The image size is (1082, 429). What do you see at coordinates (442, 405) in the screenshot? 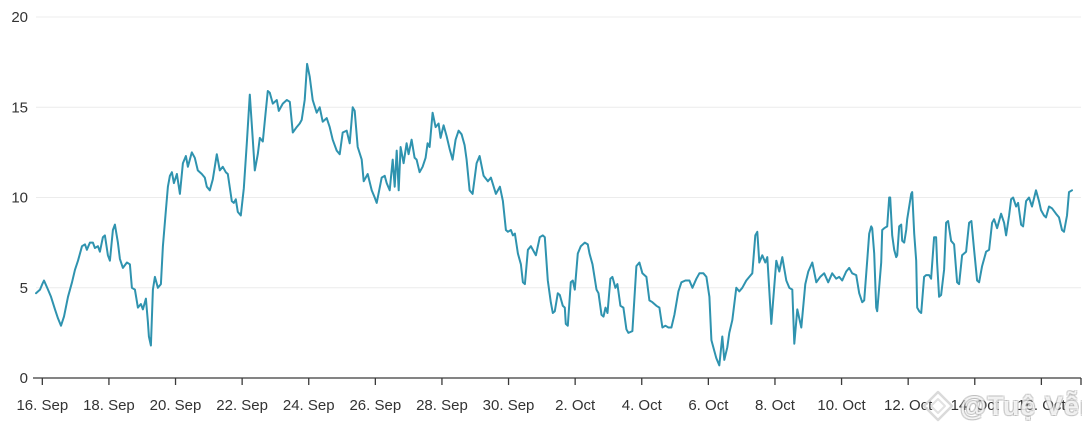
I see `x-axis-label: 28. Sep` at bounding box center [442, 405].